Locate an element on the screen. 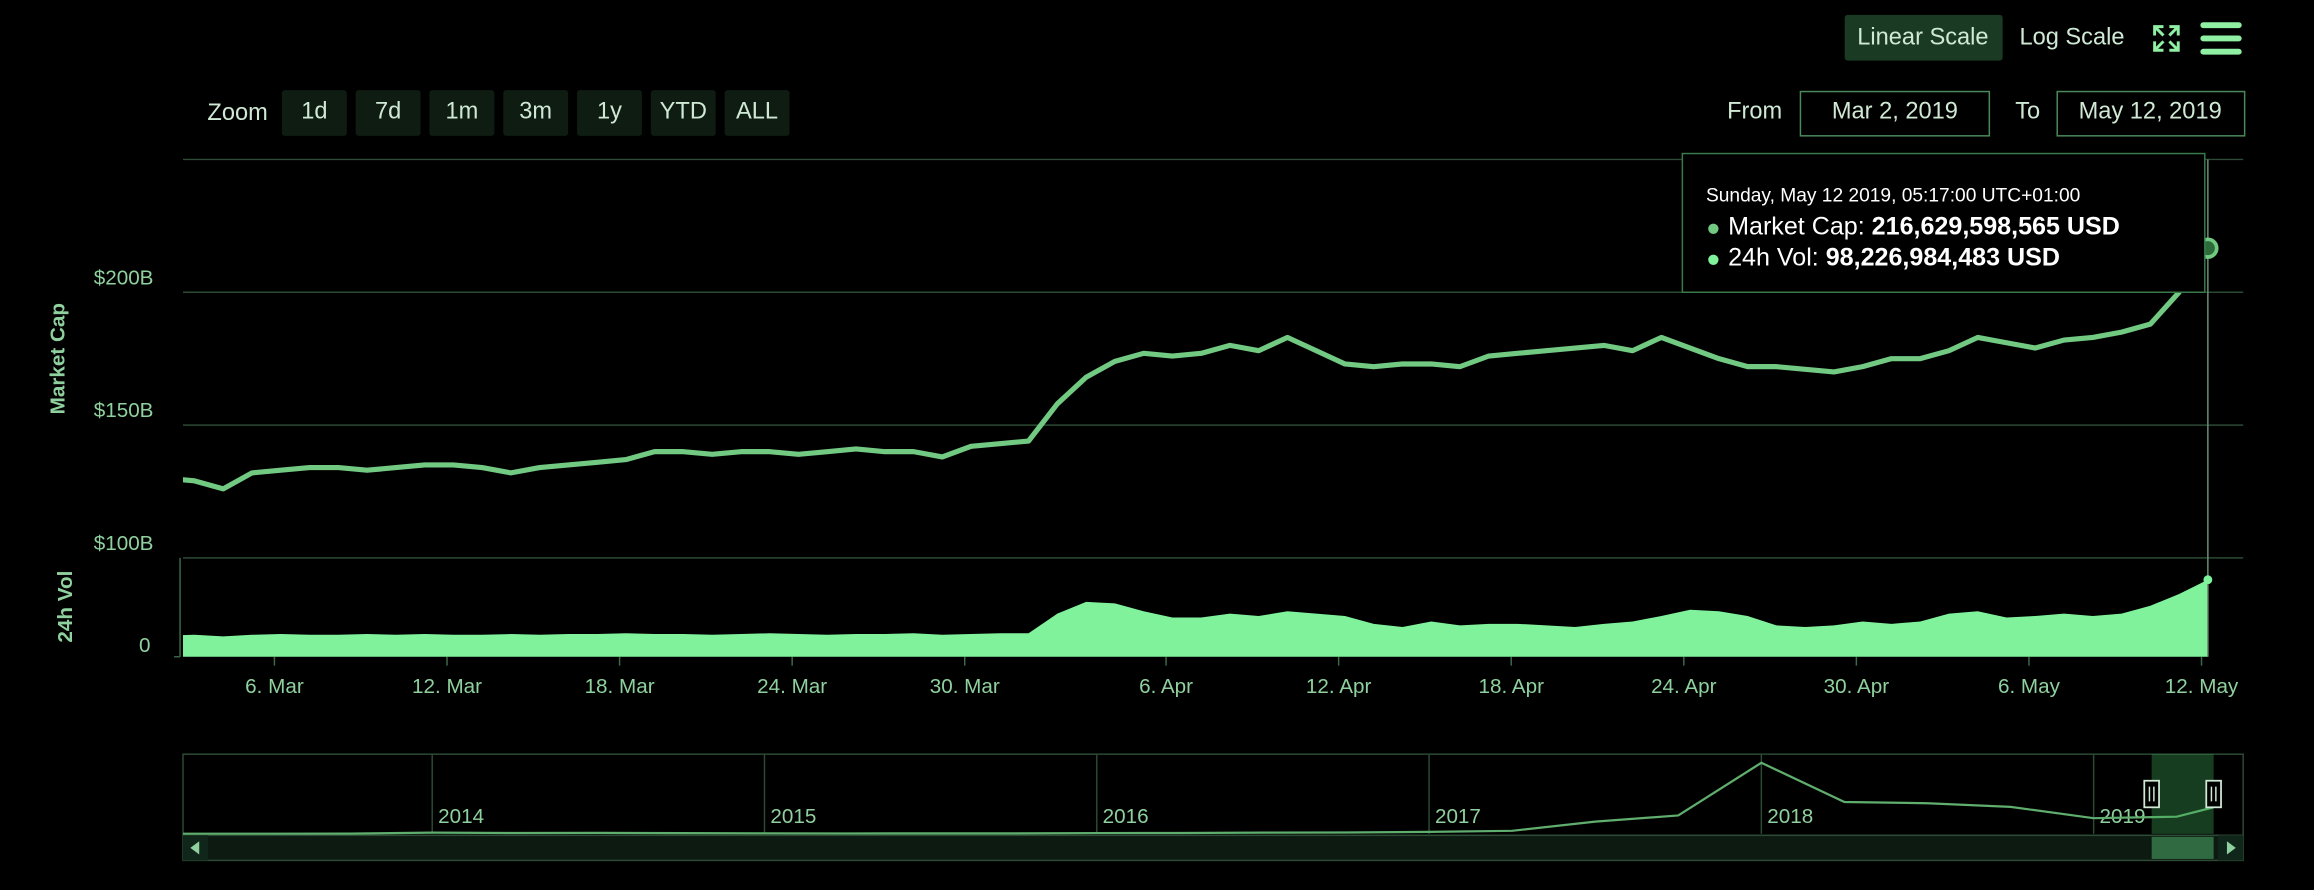 The height and width of the screenshot is (890, 2314). y2-axis-title: 24h Vol is located at coordinates (65, 607).